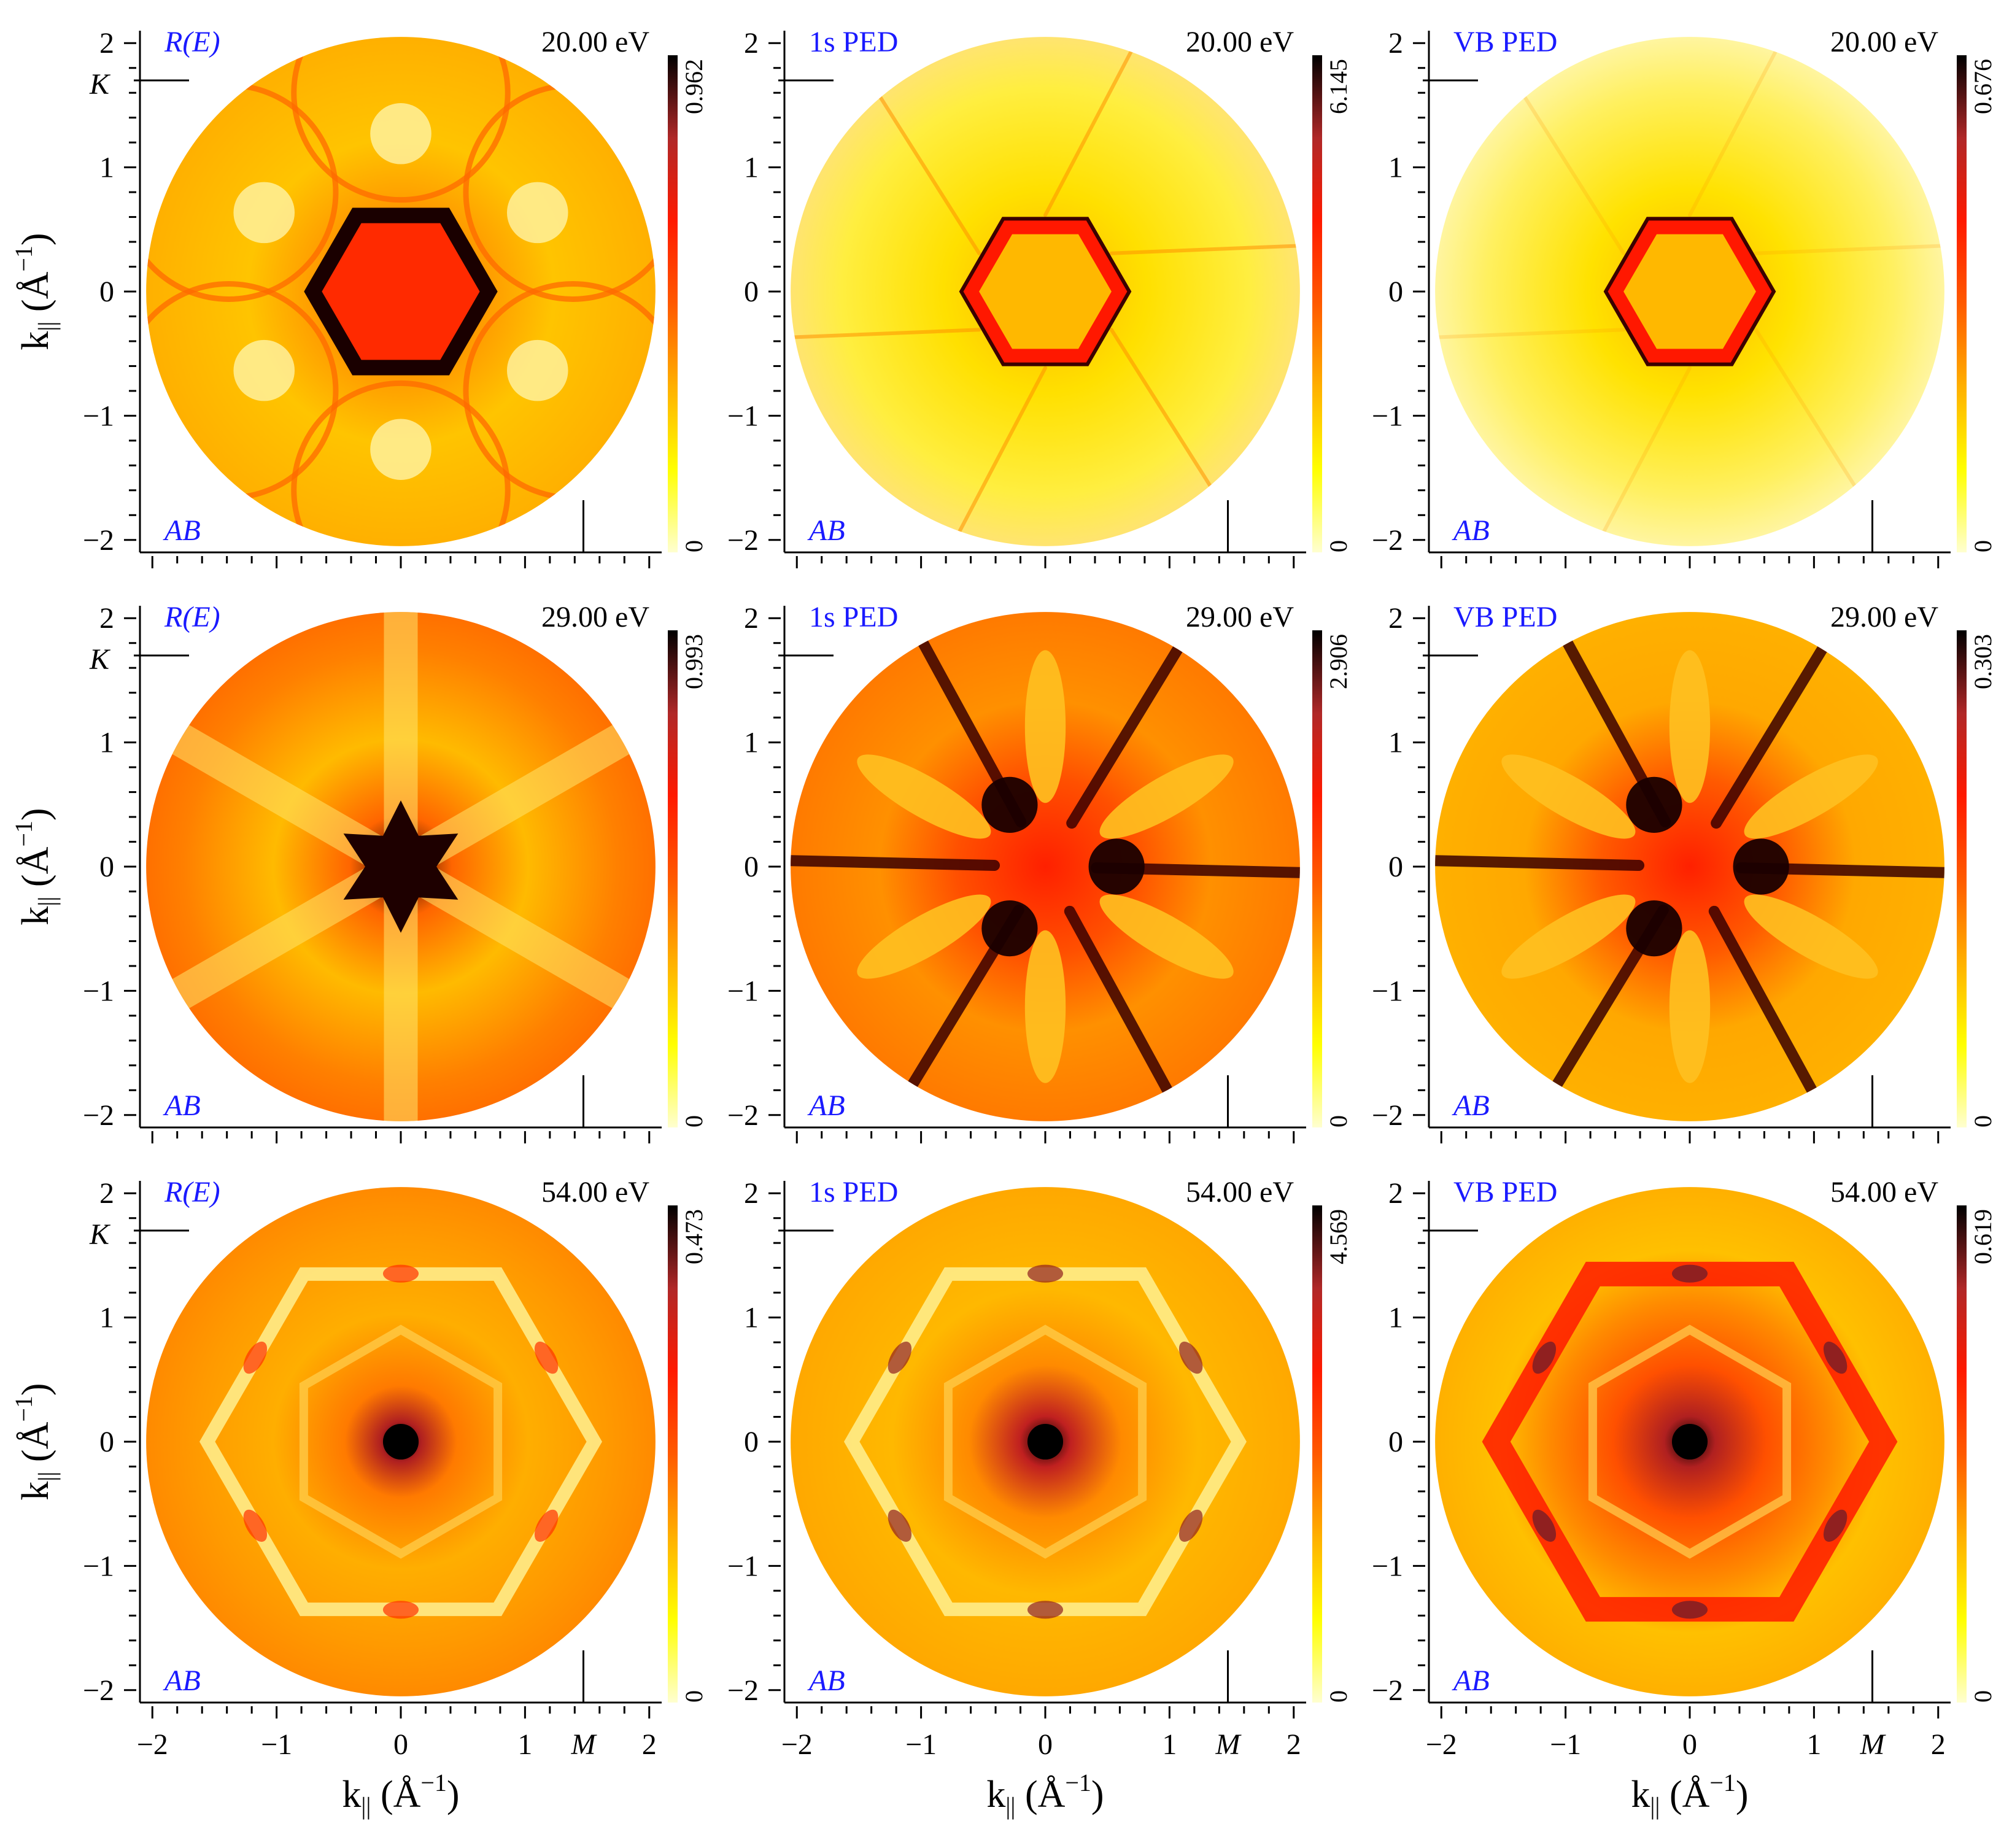 Image resolution: width=2012 pixels, height=1848 pixels. I want to click on panel-2-2: −2 −1 0 1 2 −2 −1 0 1 2 M VB PED 54.00 eV AB 0.619 0, so click(1684, 1468).